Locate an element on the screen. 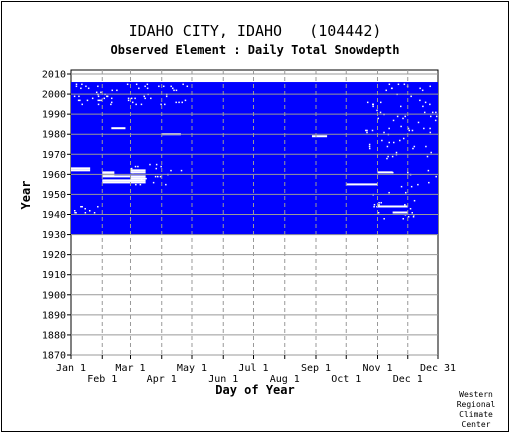 The height and width of the screenshot is (433, 510). y-tick-label: 1940 is located at coordinates (54, 215).